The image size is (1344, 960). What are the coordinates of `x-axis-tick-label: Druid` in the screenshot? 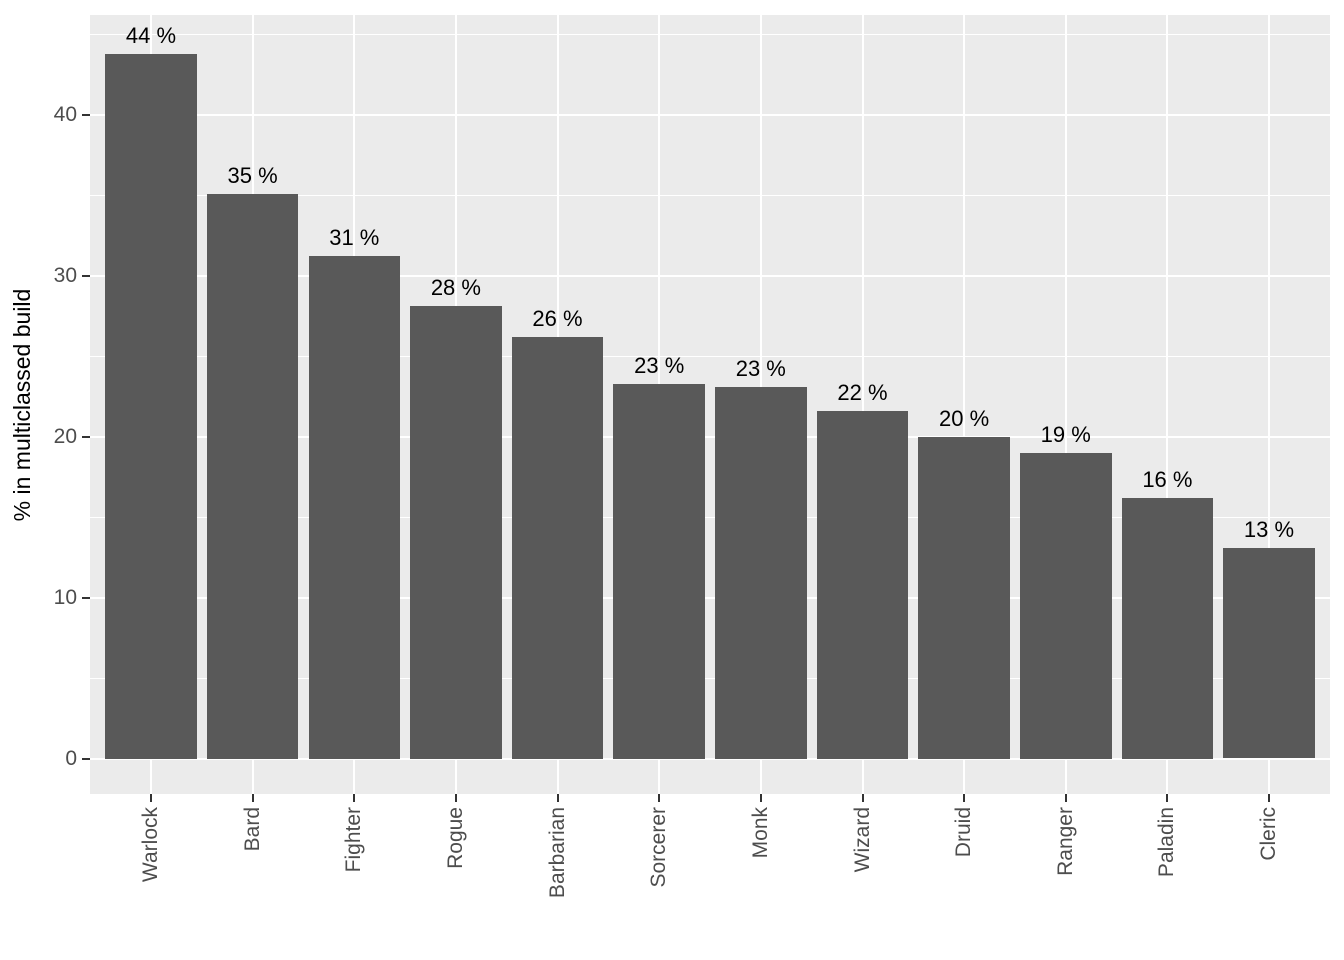 It's located at (964, 832).